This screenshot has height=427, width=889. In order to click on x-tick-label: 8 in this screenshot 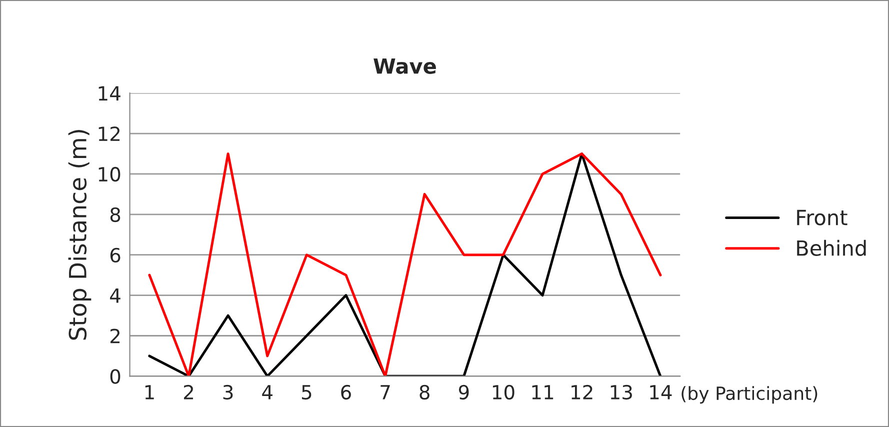, I will do `click(425, 392)`.